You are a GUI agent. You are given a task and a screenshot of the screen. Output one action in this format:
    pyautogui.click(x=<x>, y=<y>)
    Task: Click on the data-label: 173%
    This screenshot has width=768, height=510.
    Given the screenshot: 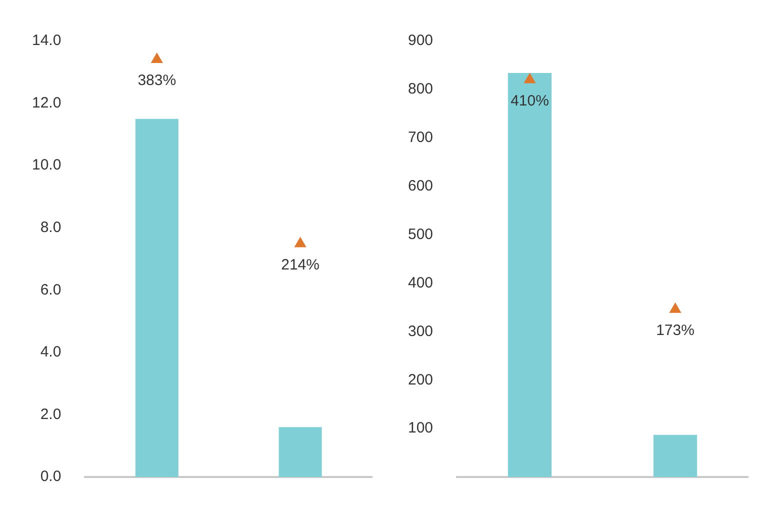 What is the action you would take?
    pyautogui.click(x=675, y=331)
    